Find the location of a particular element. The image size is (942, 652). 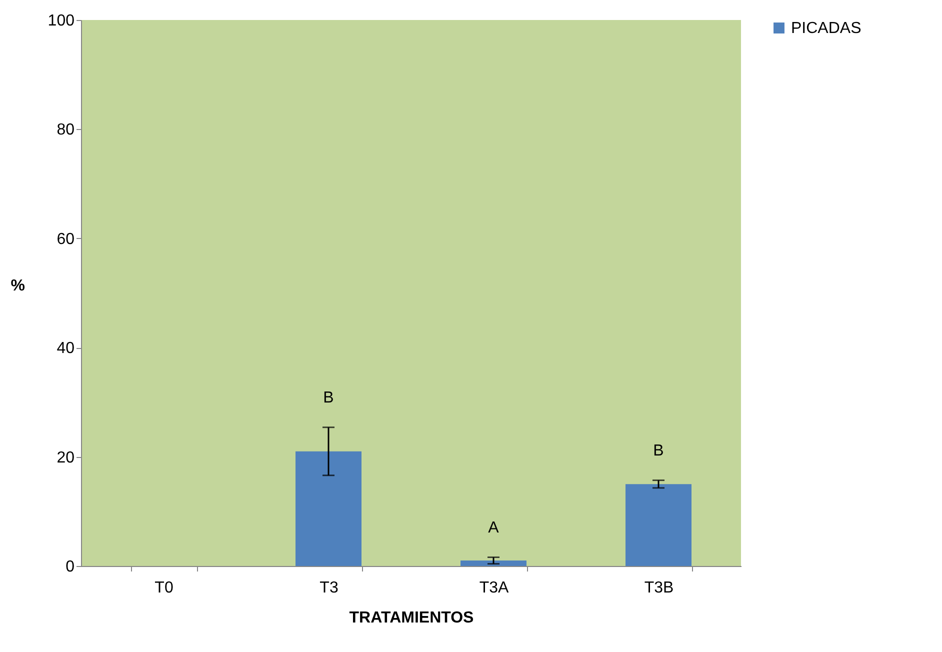

legend-label: PICADAS is located at coordinates (826, 28).